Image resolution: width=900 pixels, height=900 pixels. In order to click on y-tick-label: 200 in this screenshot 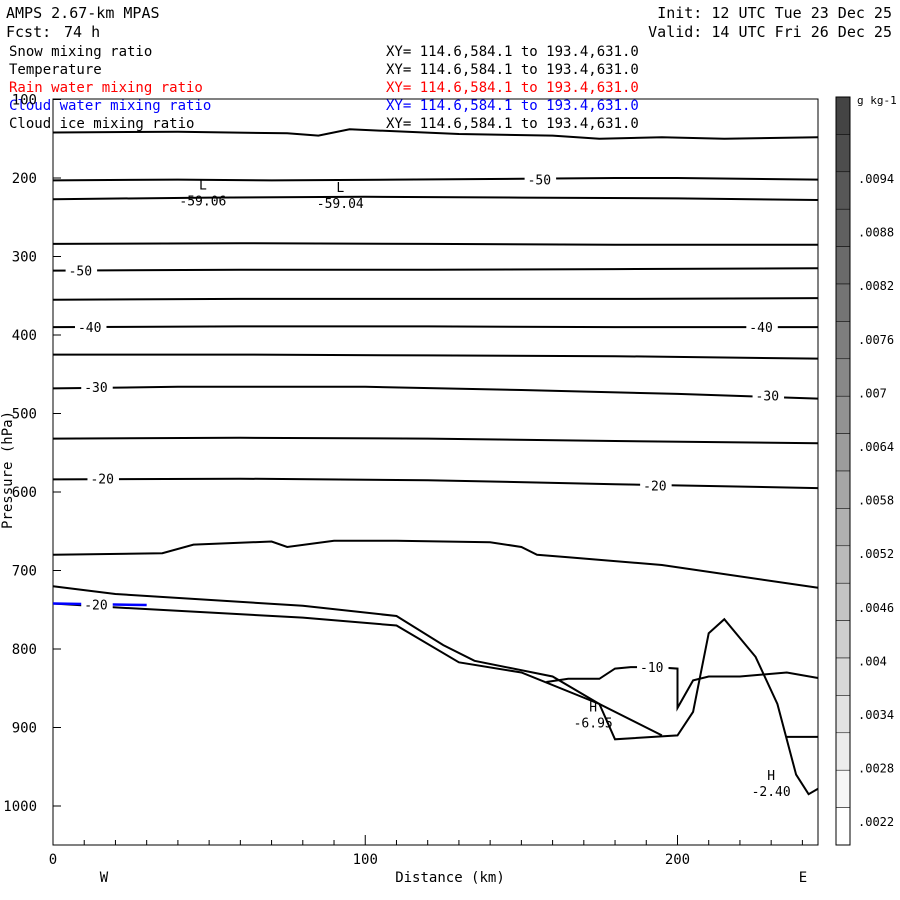, I will do `click(24, 179)`.